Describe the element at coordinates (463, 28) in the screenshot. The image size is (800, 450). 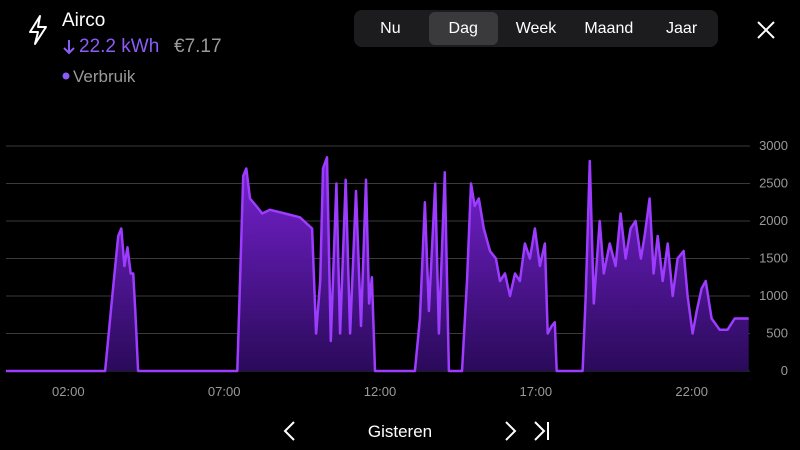
I see `tab: Dag` at that location.